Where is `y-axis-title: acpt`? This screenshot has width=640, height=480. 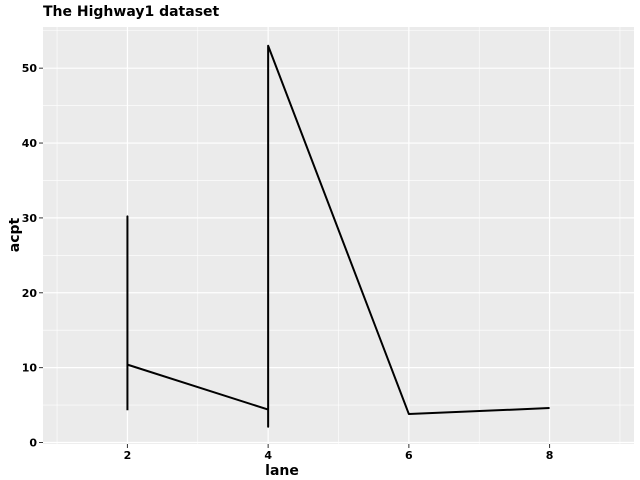
y-axis-title: acpt is located at coordinates (15, 234).